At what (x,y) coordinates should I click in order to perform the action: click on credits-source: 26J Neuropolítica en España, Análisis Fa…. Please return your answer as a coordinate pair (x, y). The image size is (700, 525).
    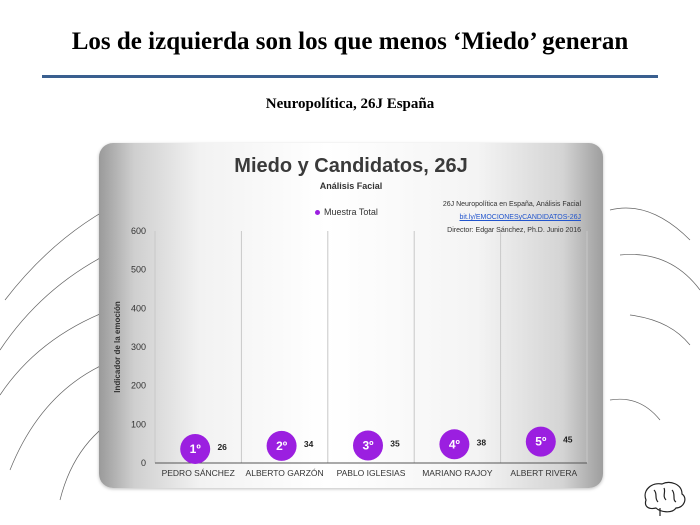
    Looking at the image, I should click on (511, 204).